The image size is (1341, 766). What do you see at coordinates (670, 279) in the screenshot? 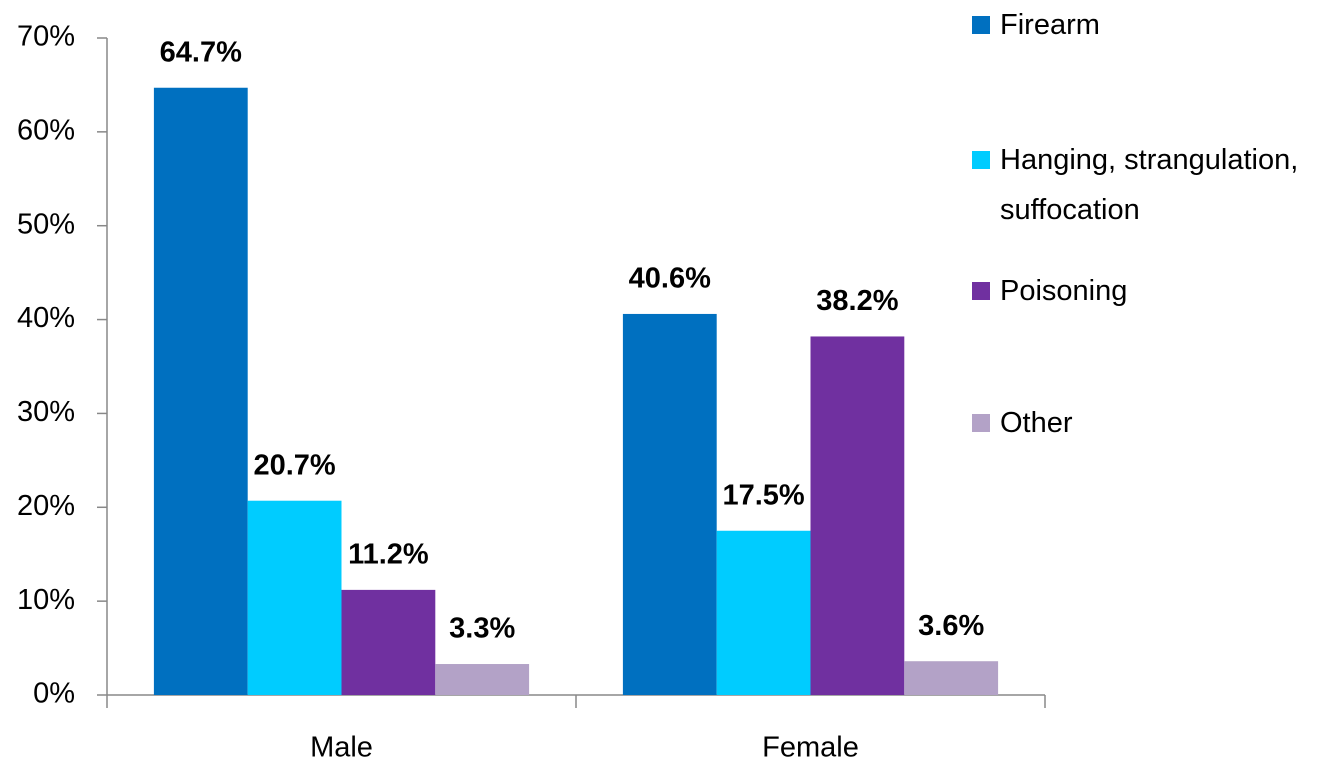
I see `value-label: 40.6%` at bounding box center [670, 279].